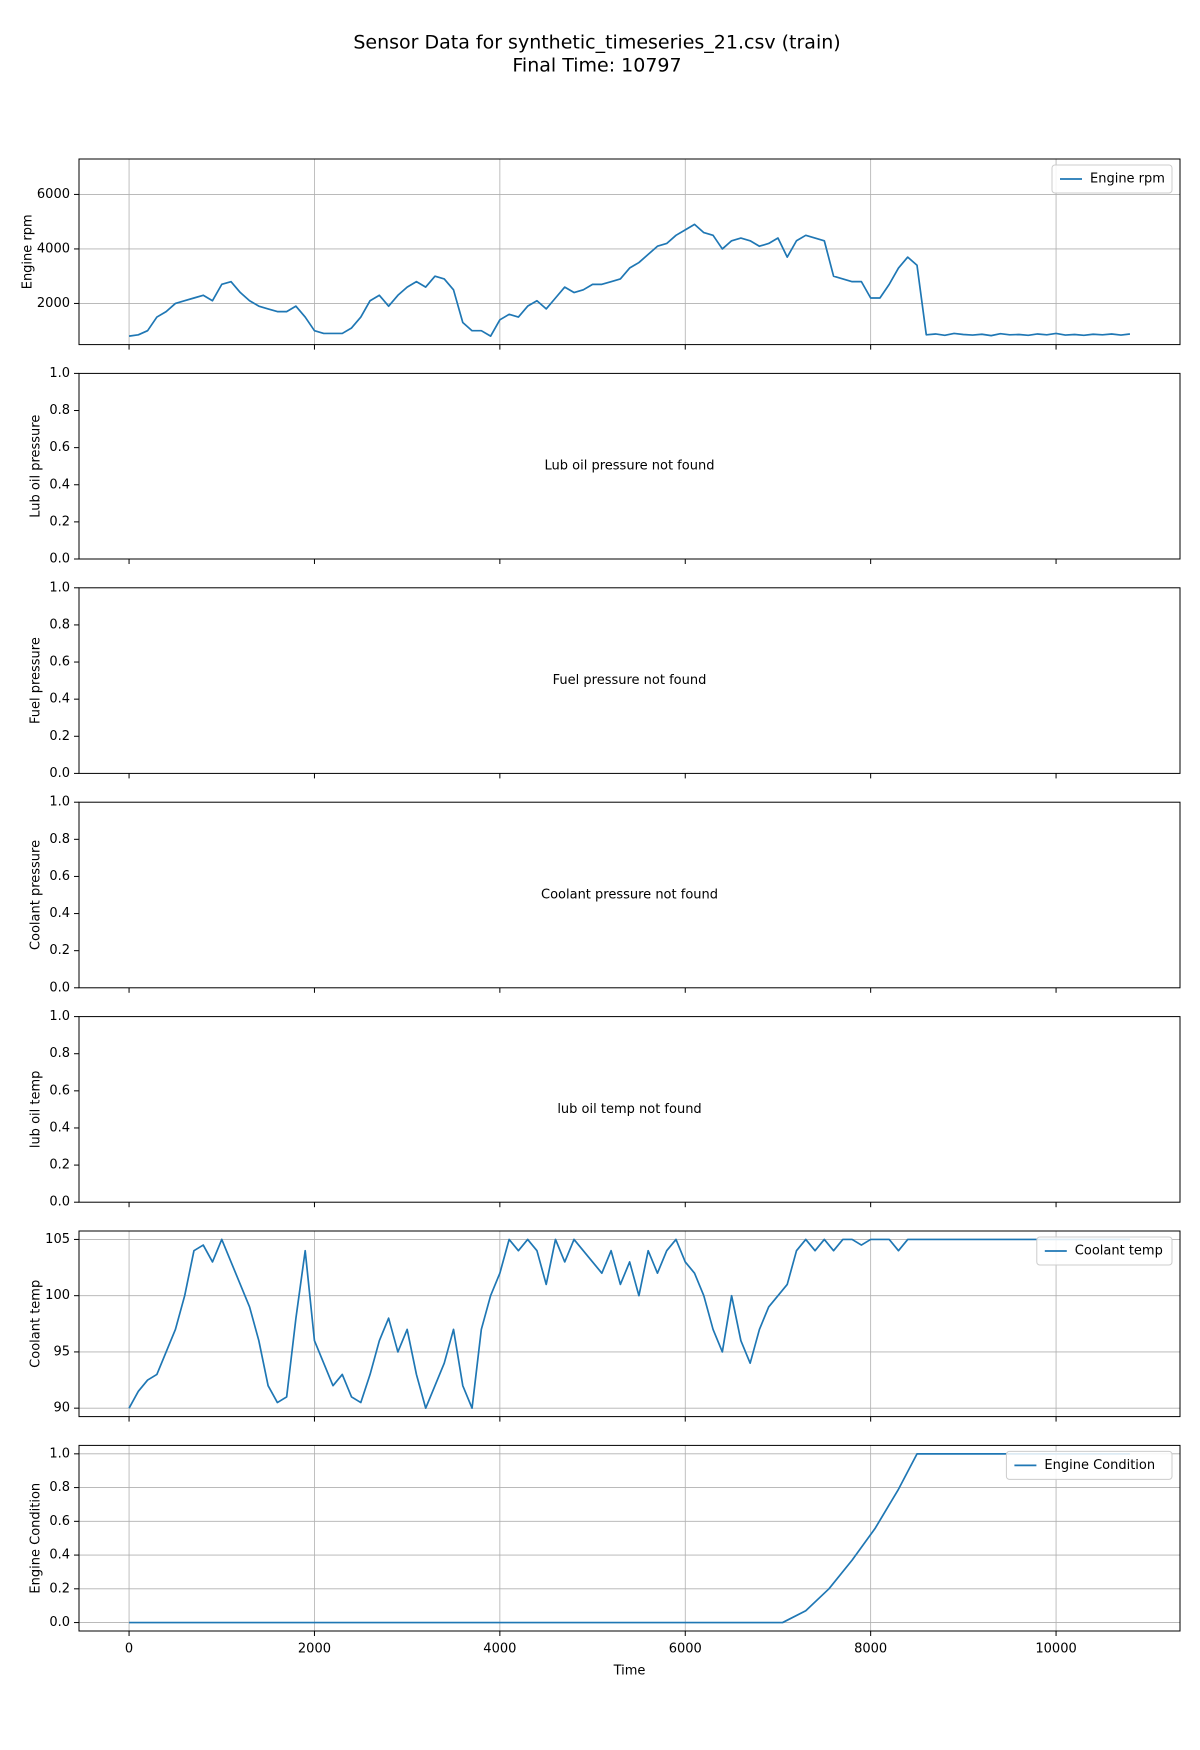 The width and height of the screenshot is (1200, 1750). I want to click on annotation: Lub oil pressure not found, so click(630, 466).